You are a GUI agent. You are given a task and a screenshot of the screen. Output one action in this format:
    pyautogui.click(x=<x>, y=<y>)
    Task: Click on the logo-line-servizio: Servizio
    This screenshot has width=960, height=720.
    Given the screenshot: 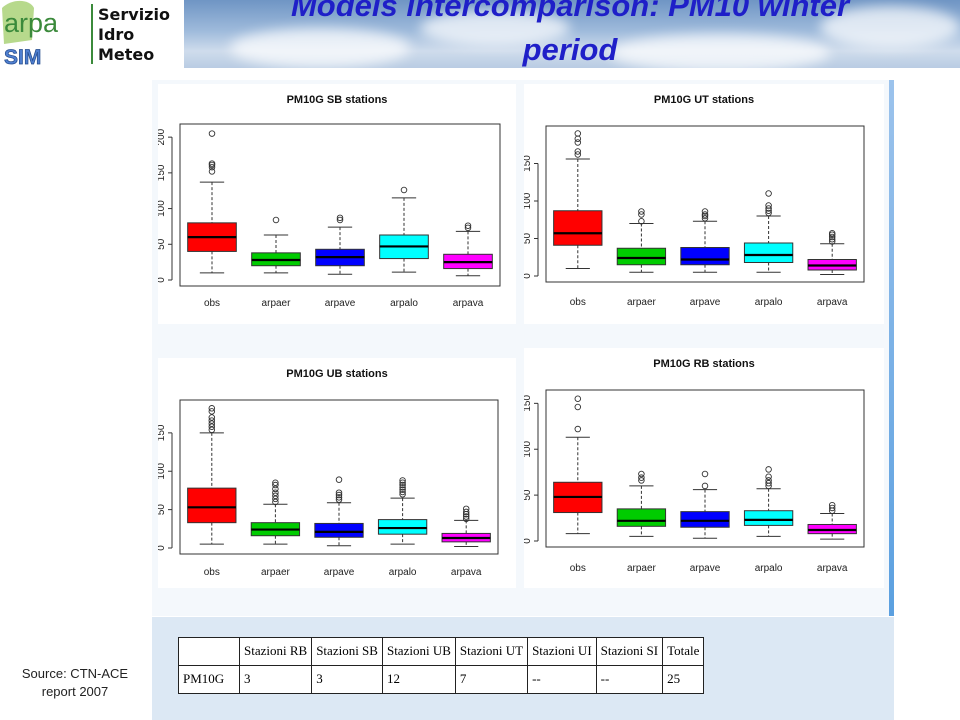 What is the action you would take?
    pyautogui.click(x=134, y=14)
    